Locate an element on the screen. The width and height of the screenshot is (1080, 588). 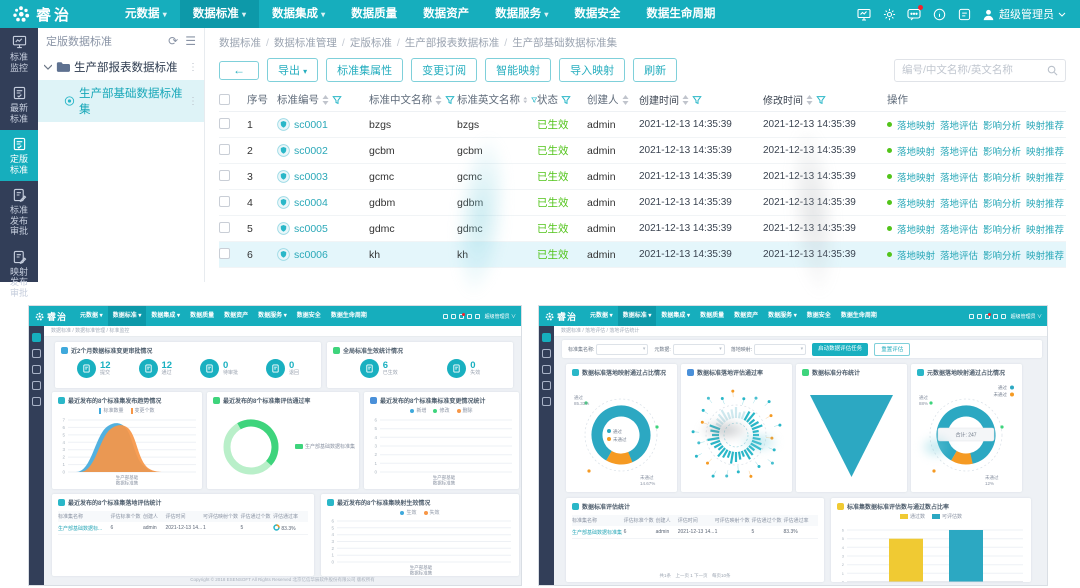
cell-code: sc0001 is located at coordinates (323, 124).